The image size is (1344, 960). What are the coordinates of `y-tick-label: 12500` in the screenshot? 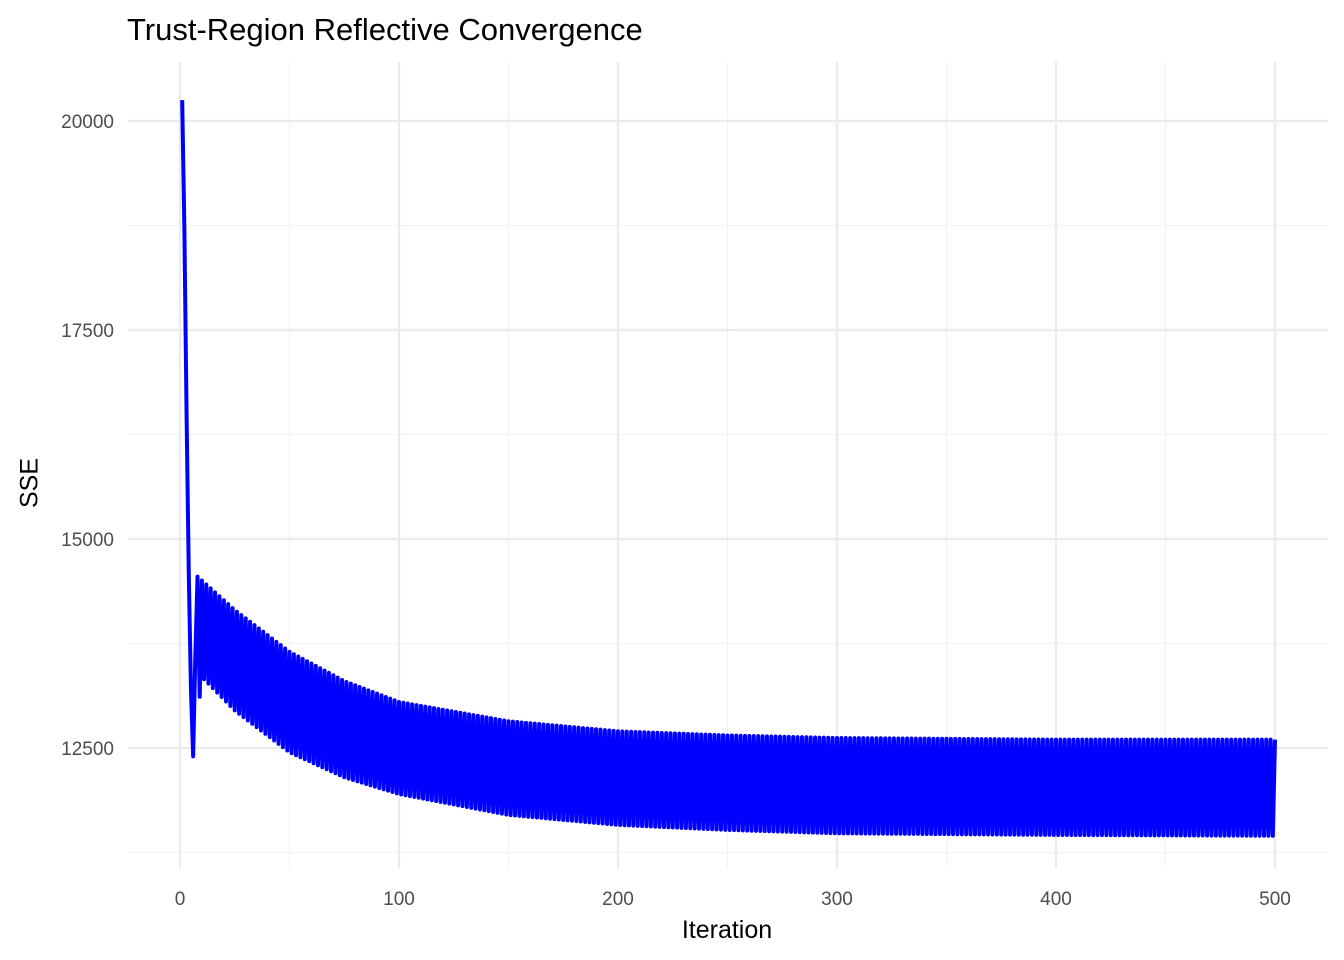 It's located at (87, 749).